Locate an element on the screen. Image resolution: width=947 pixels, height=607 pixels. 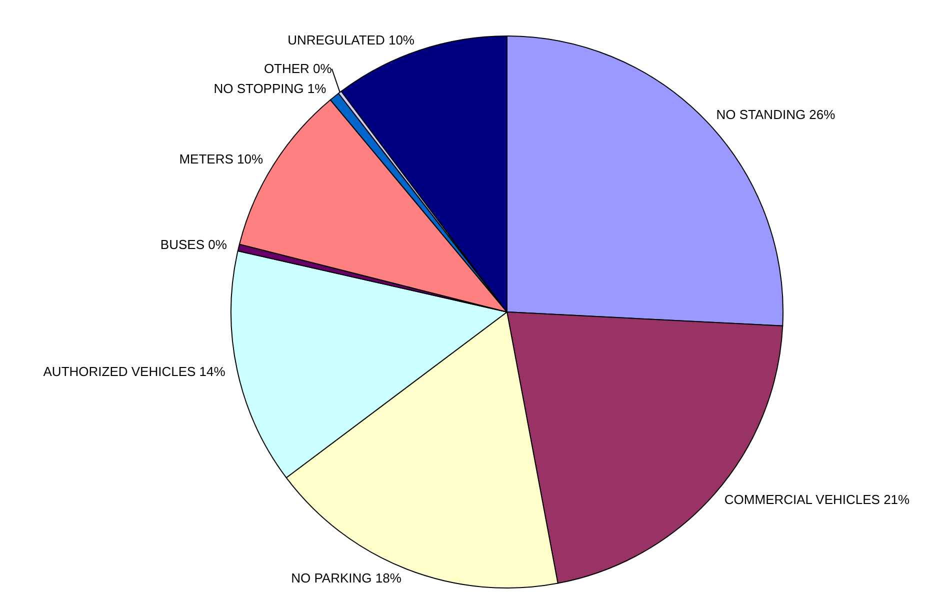
slice-label: NO STANDING 26% is located at coordinates (776, 114).